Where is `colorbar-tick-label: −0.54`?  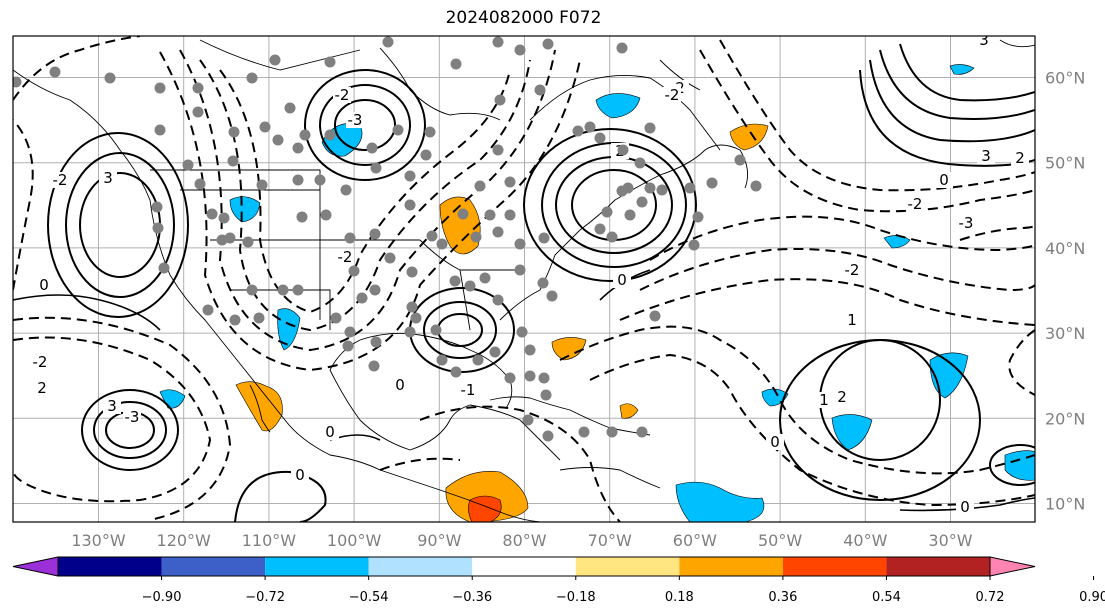 colorbar-tick-label: −0.54 is located at coordinates (369, 597).